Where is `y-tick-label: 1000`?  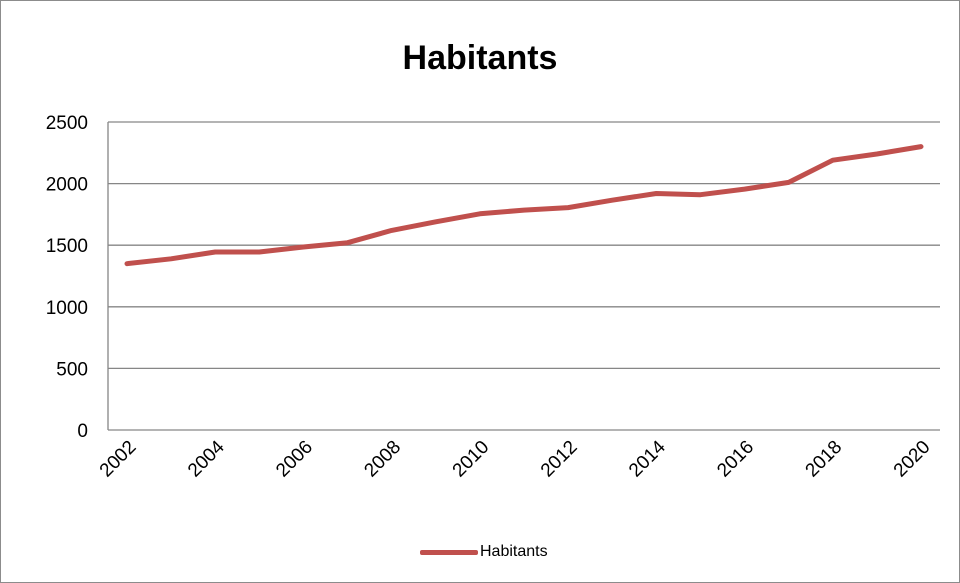
y-tick-label: 1000 is located at coordinates (67, 308).